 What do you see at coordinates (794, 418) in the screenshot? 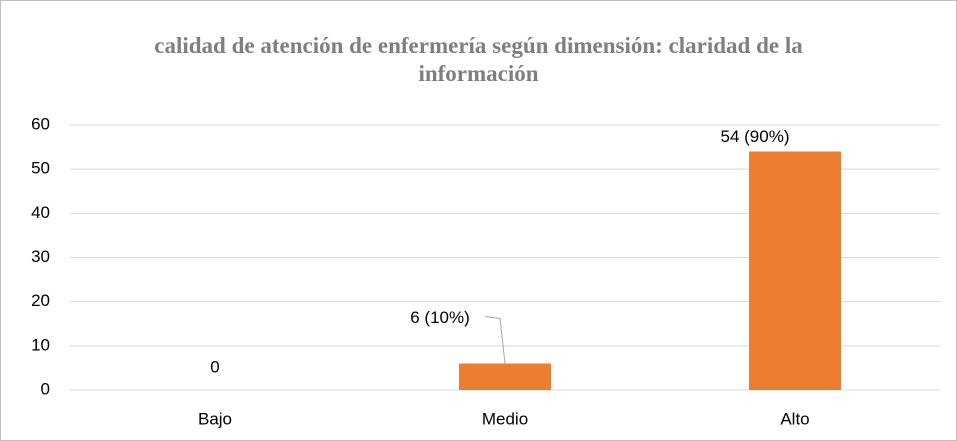
I see `x-tick-label: Alto` at bounding box center [794, 418].